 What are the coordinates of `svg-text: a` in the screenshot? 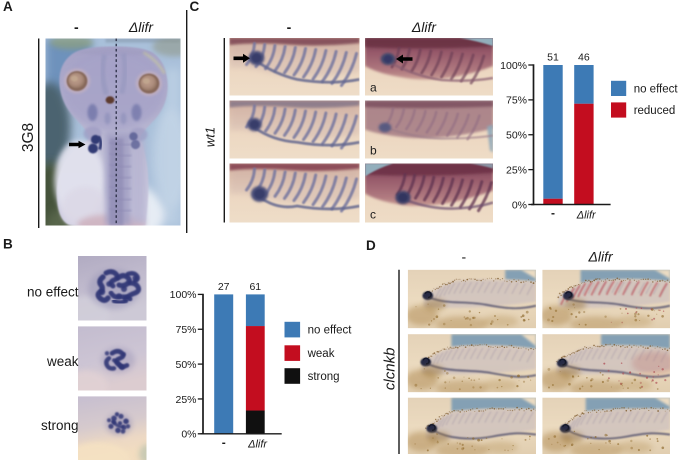 It's located at (373, 88).